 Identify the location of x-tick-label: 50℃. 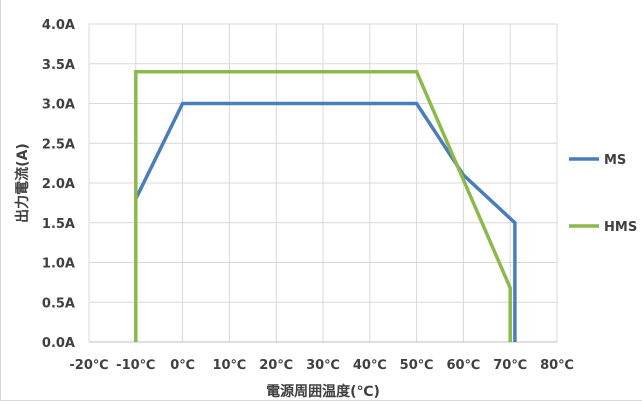
(417, 365).